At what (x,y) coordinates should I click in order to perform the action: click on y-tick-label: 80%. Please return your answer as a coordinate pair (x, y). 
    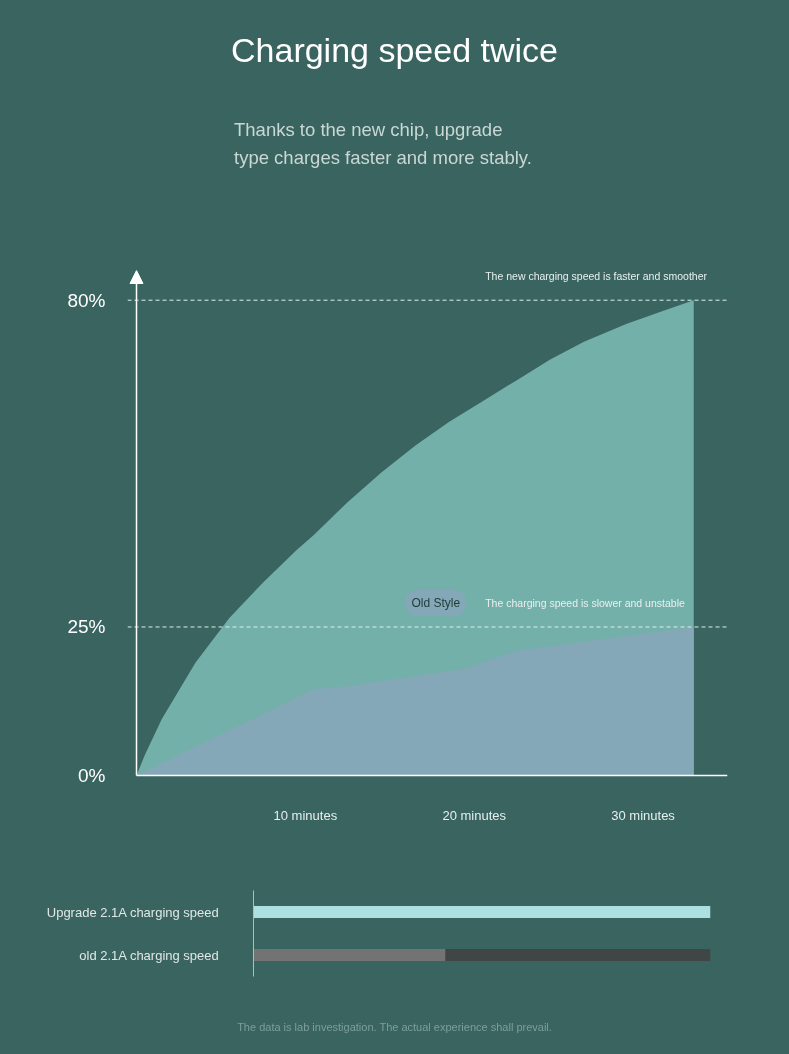
    Looking at the image, I should click on (86, 300).